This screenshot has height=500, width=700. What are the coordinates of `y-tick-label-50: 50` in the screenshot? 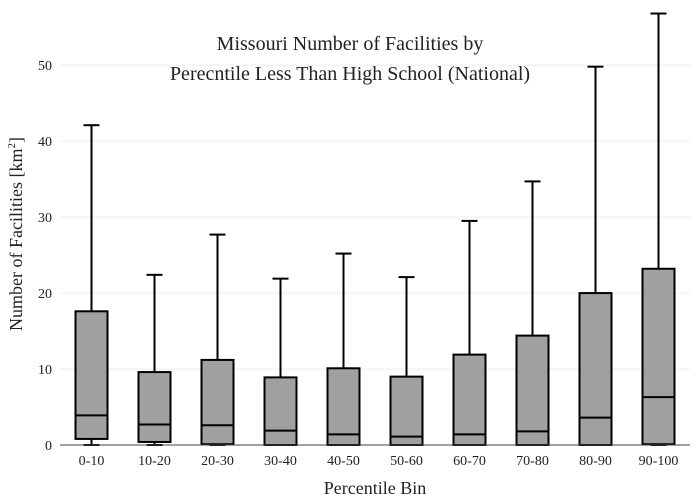 It's located at (45, 66).